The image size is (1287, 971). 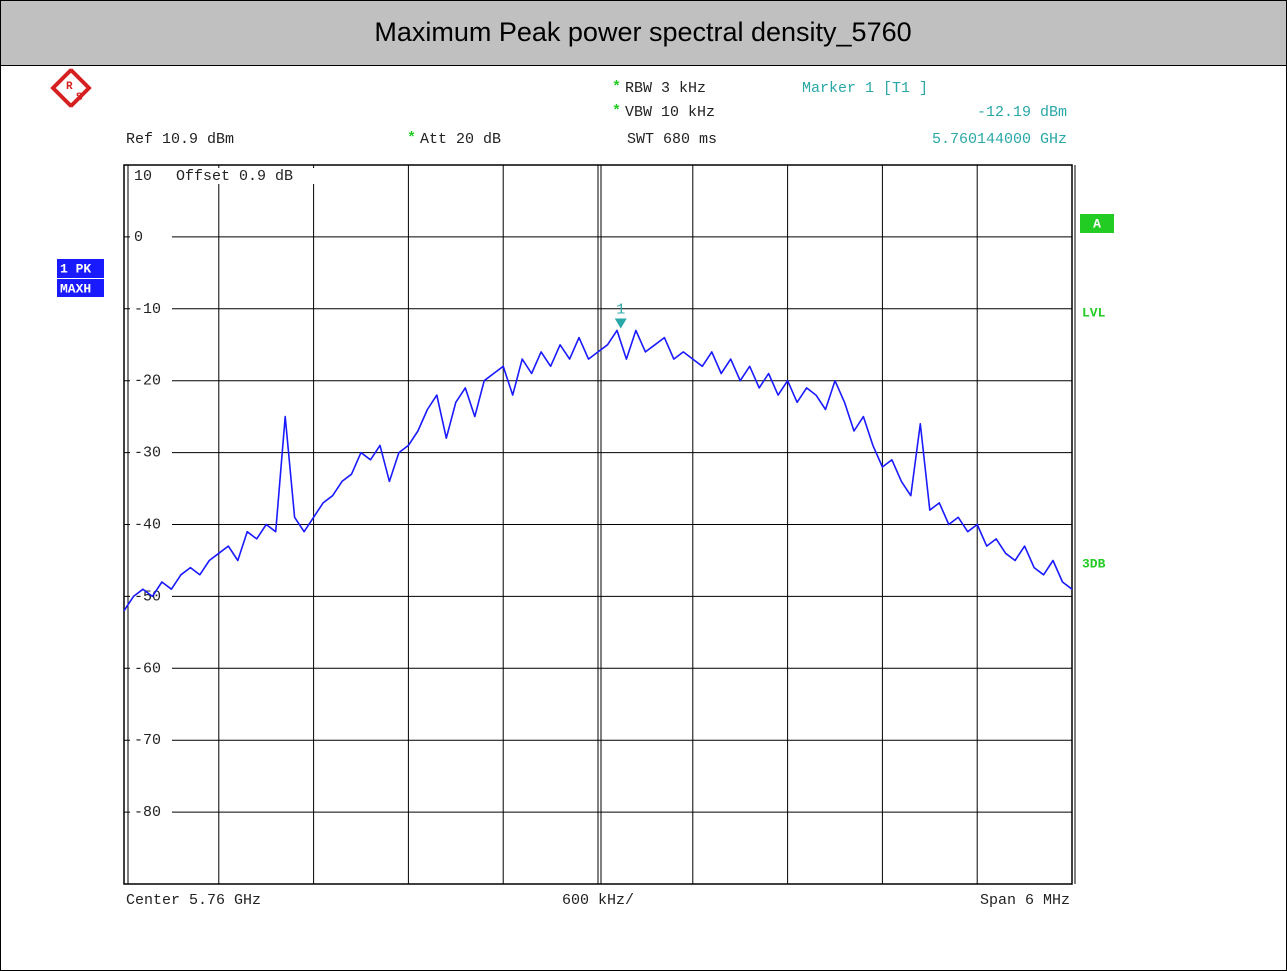 I want to click on y-tick-label: -80, so click(x=147, y=812).